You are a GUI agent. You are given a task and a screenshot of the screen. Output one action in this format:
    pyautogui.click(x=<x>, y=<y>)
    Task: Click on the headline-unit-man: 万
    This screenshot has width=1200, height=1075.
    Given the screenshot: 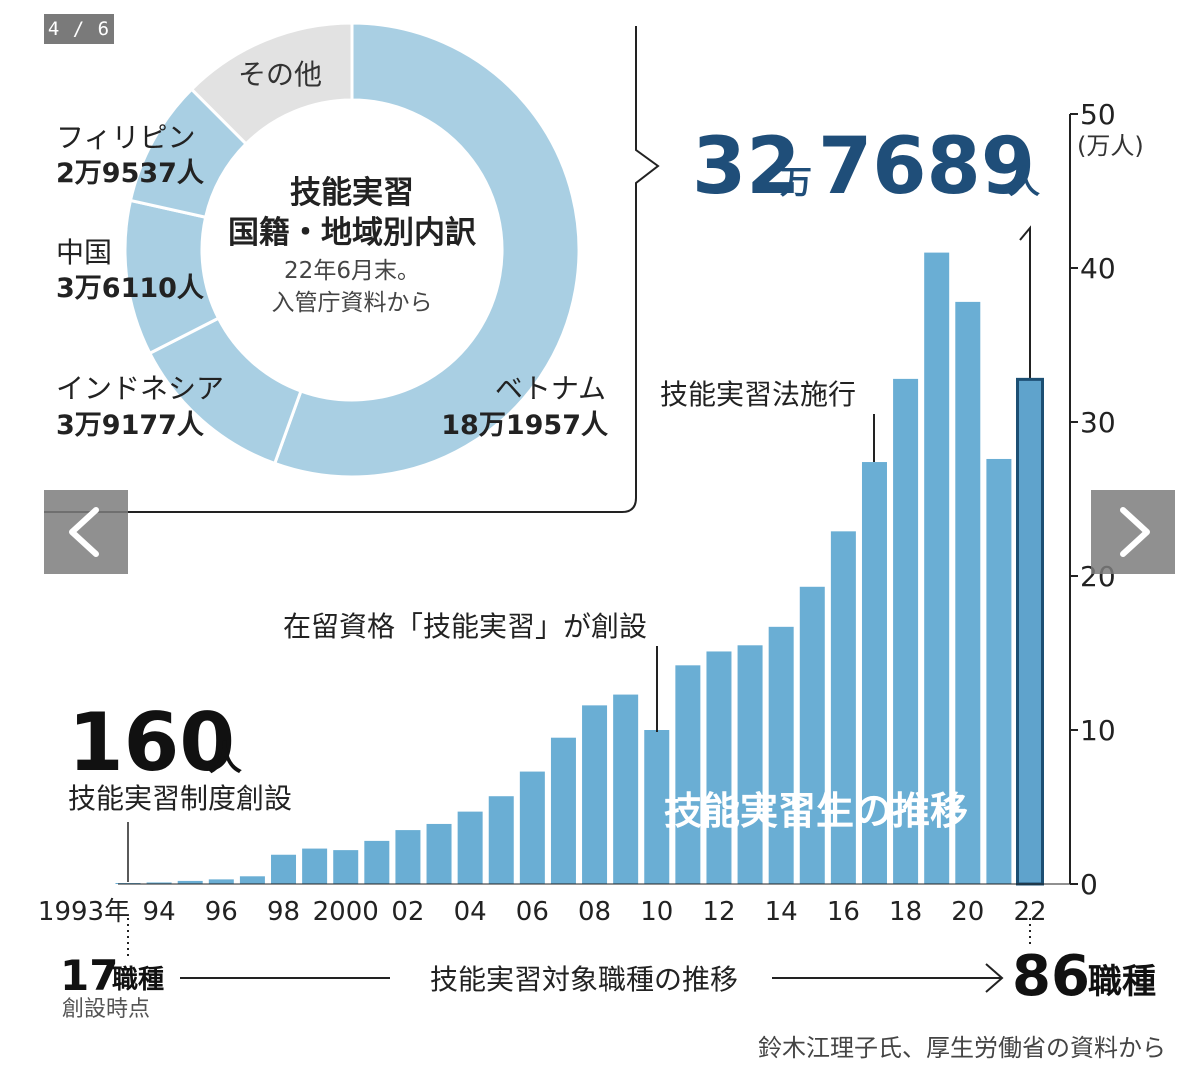 What is the action you would take?
    pyautogui.click(x=796, y=182)
    